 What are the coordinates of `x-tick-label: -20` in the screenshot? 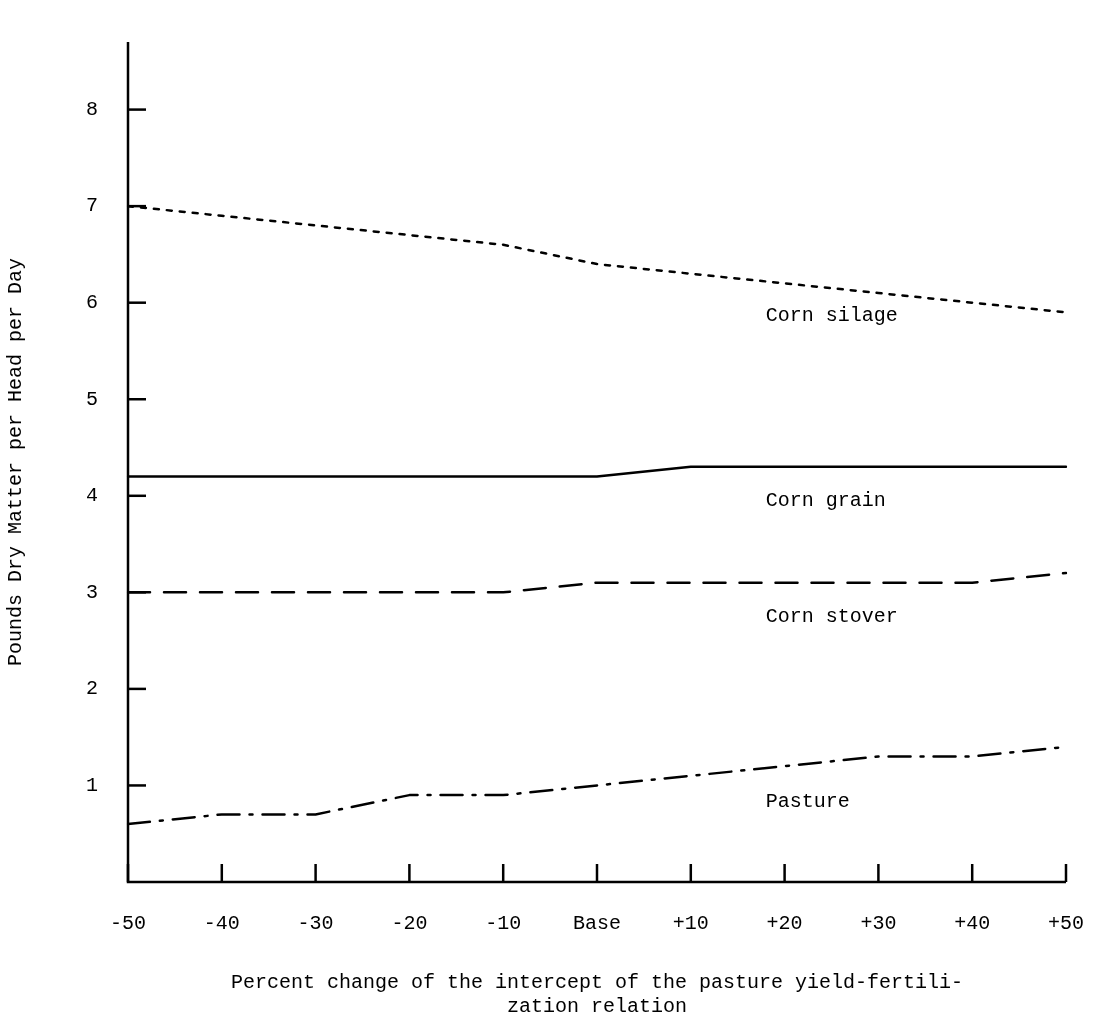 It's located at (409, 924).